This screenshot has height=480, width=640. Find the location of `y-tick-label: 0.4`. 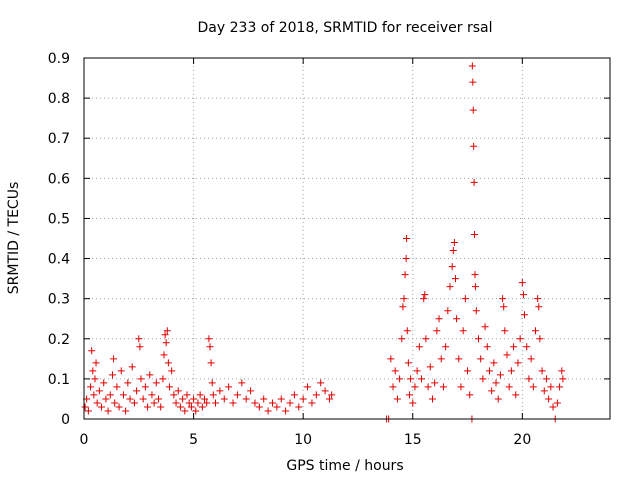

y-tick-label: 0.4 is located at coordinates (59, 260).